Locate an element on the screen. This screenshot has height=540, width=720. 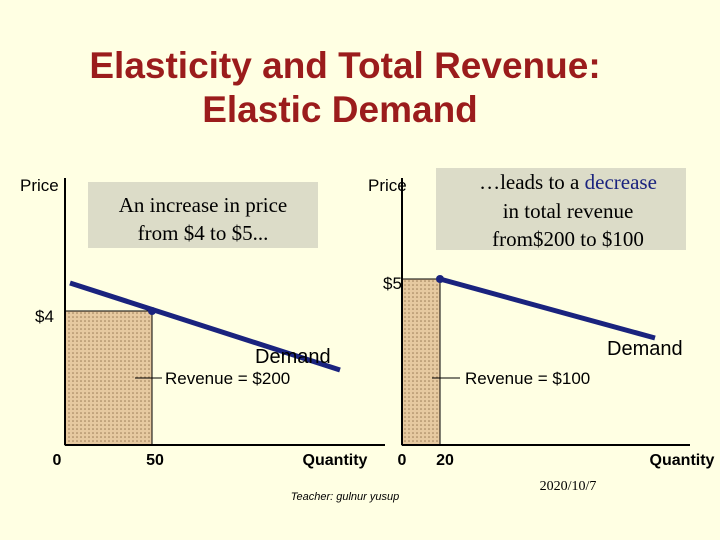
quantity-label: 20 is located at coordinates (445, 460).